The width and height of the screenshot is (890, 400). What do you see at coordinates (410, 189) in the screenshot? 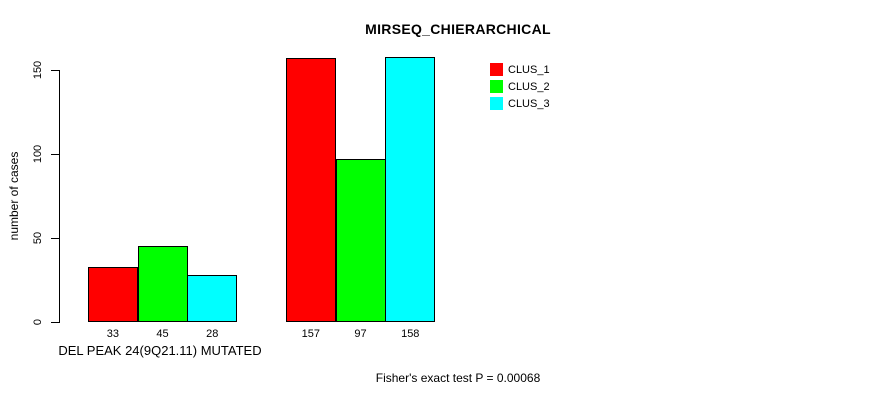
I see `bar-clus_3-group2` at bounding box center [410, 189].